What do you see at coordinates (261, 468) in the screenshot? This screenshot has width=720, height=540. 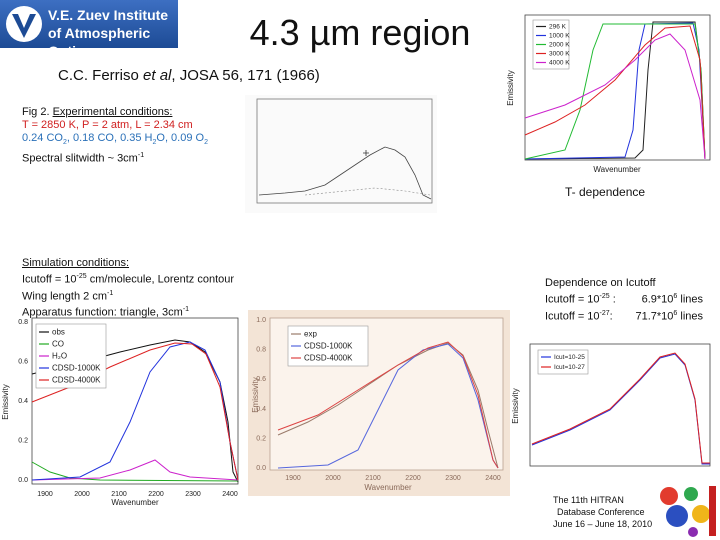 I see `y-tick-label: 0.0` at bounding box center [261, 468].